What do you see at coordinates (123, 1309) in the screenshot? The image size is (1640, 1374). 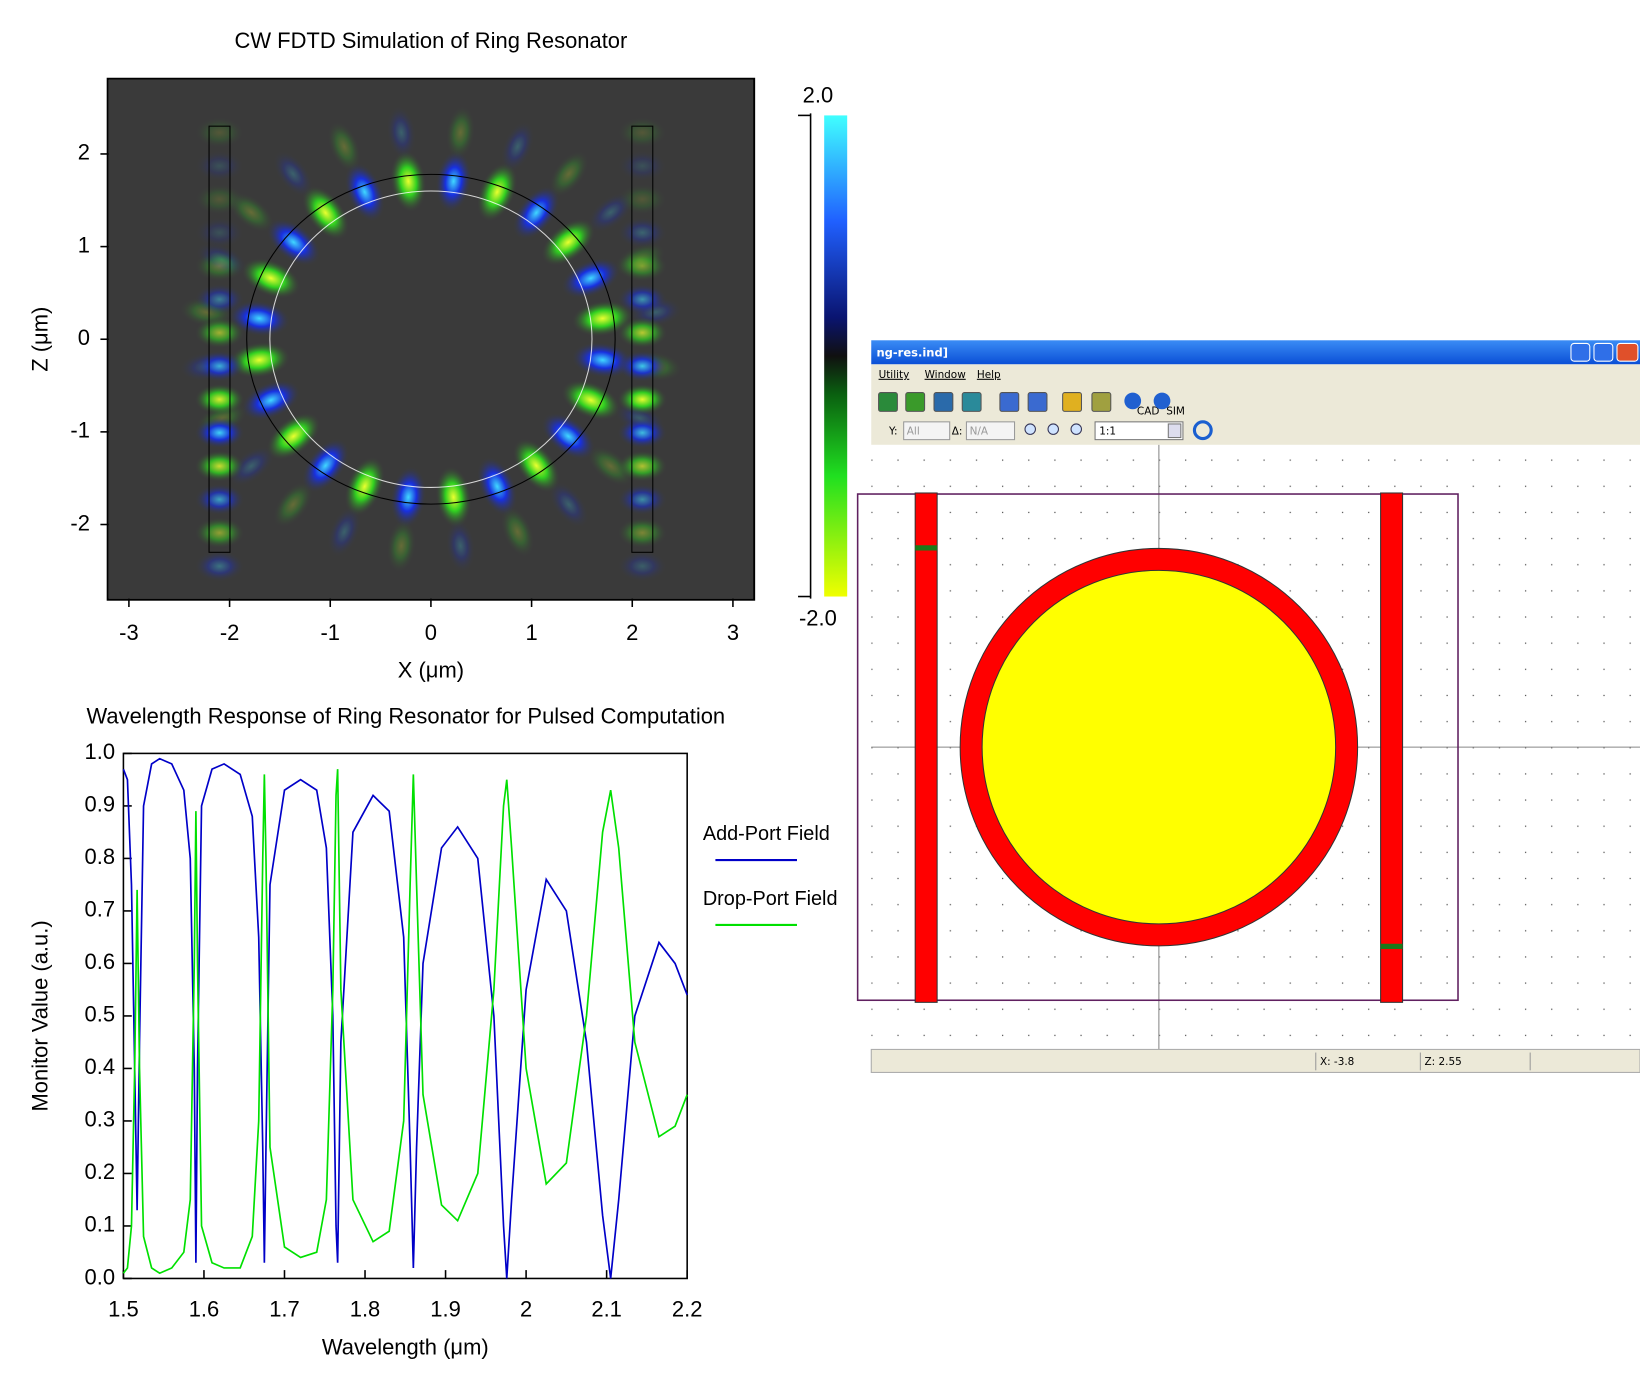 I see `x-tick-label: 1.5` at bounding box center [123, 1309].